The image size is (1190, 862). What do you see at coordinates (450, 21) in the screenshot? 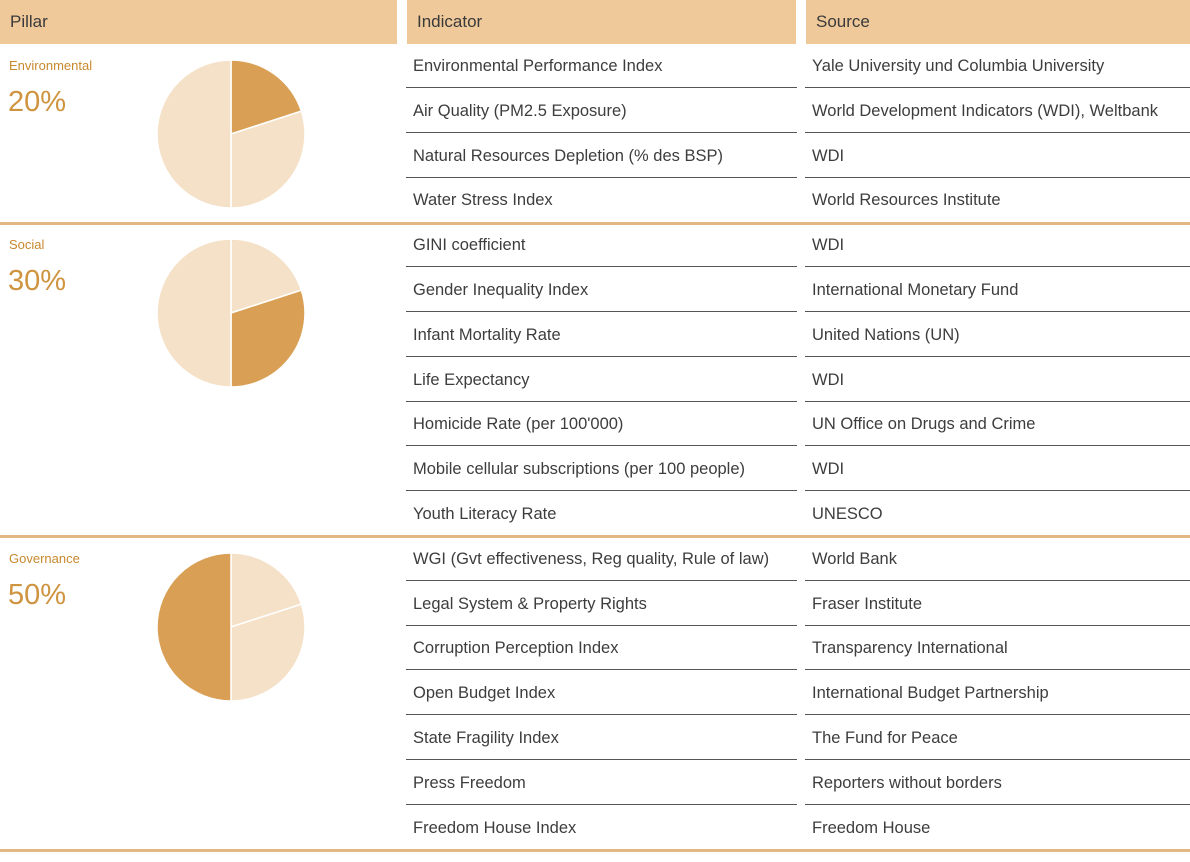
I see `header-indicator-label: Indicator` at bounding box center [450, 21].